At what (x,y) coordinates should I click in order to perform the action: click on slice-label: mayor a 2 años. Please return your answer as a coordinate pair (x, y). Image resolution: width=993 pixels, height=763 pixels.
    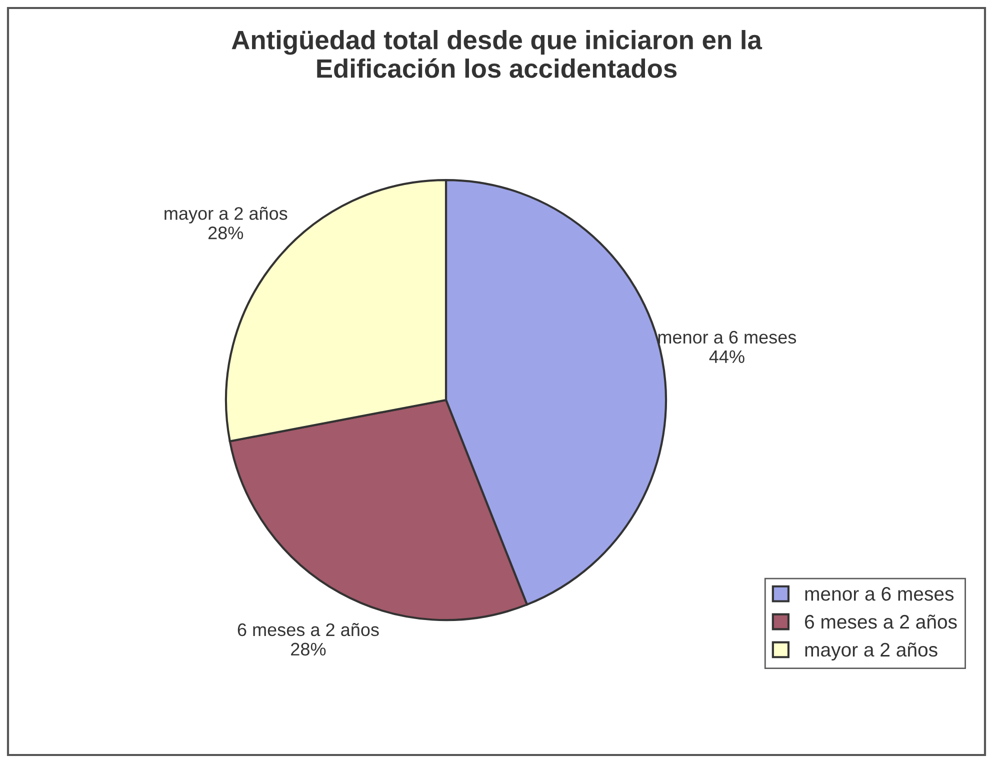
    Looking at the image, I should click on (226, 215).